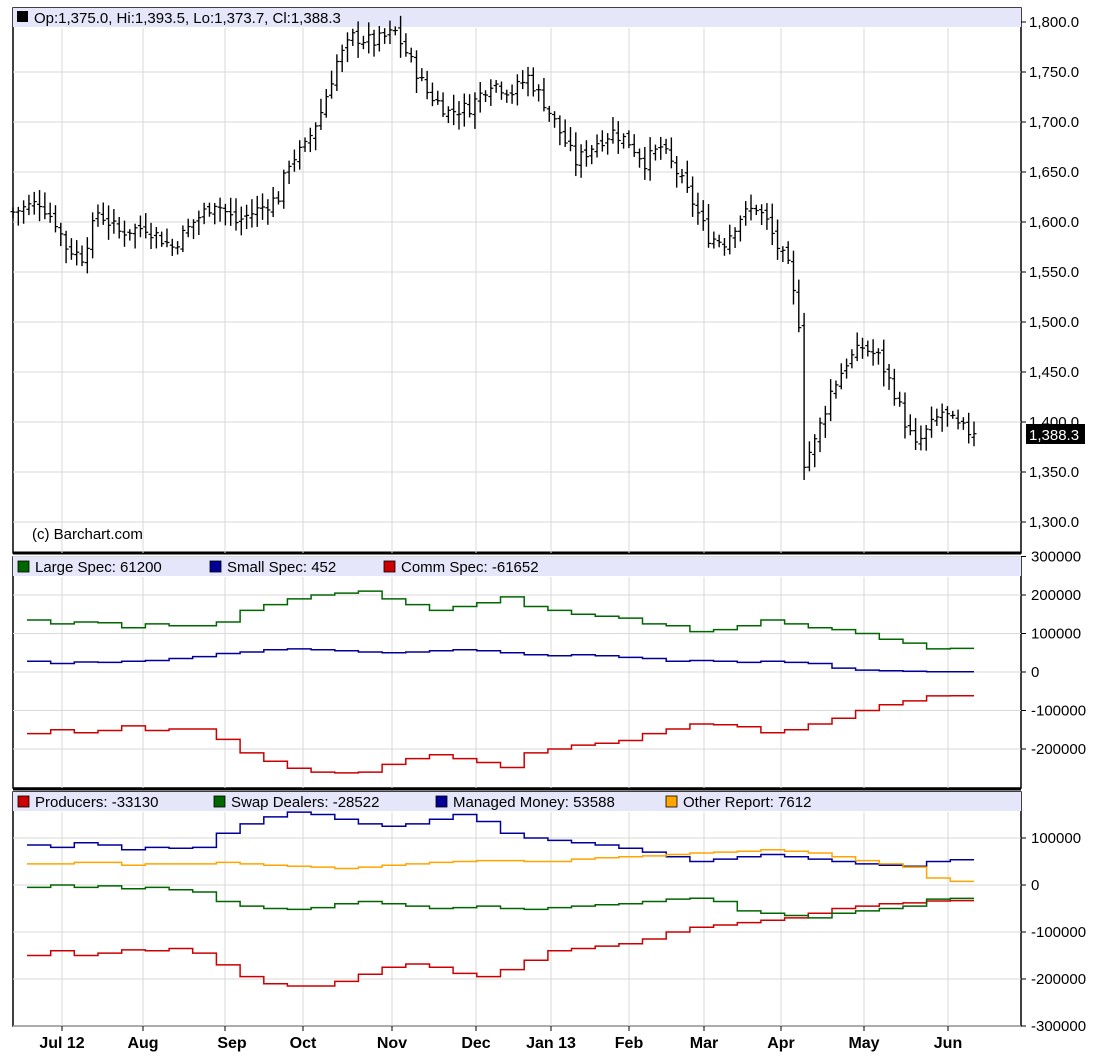 The image size is (1108, 1058). Describe the element at coordinates (475, 1043) in the screenshot. I see `x-tick-label: Dec` at that location.